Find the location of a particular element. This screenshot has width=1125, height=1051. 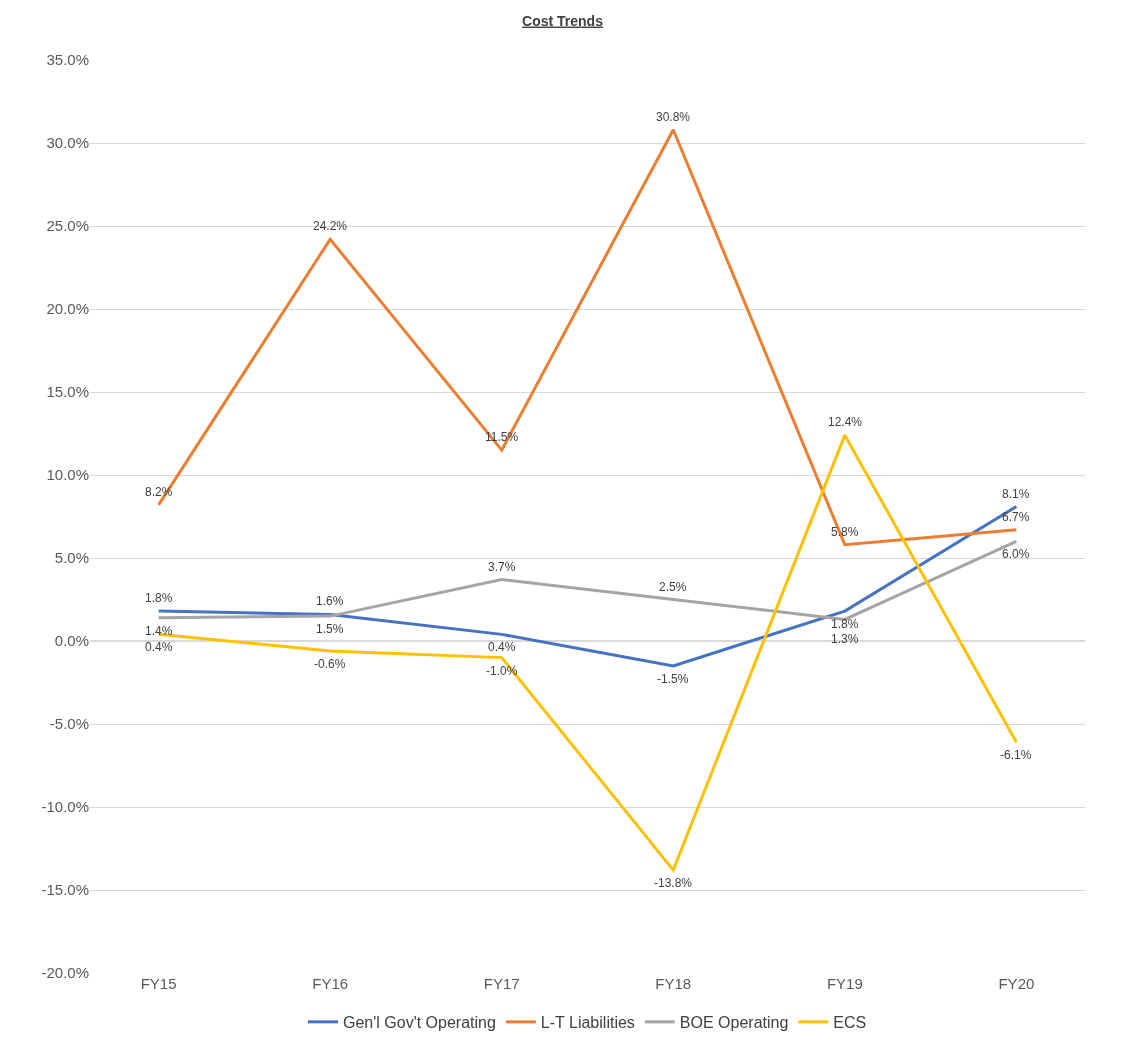

y-tick-label: 20.0% is located at coordinates (67, 309).